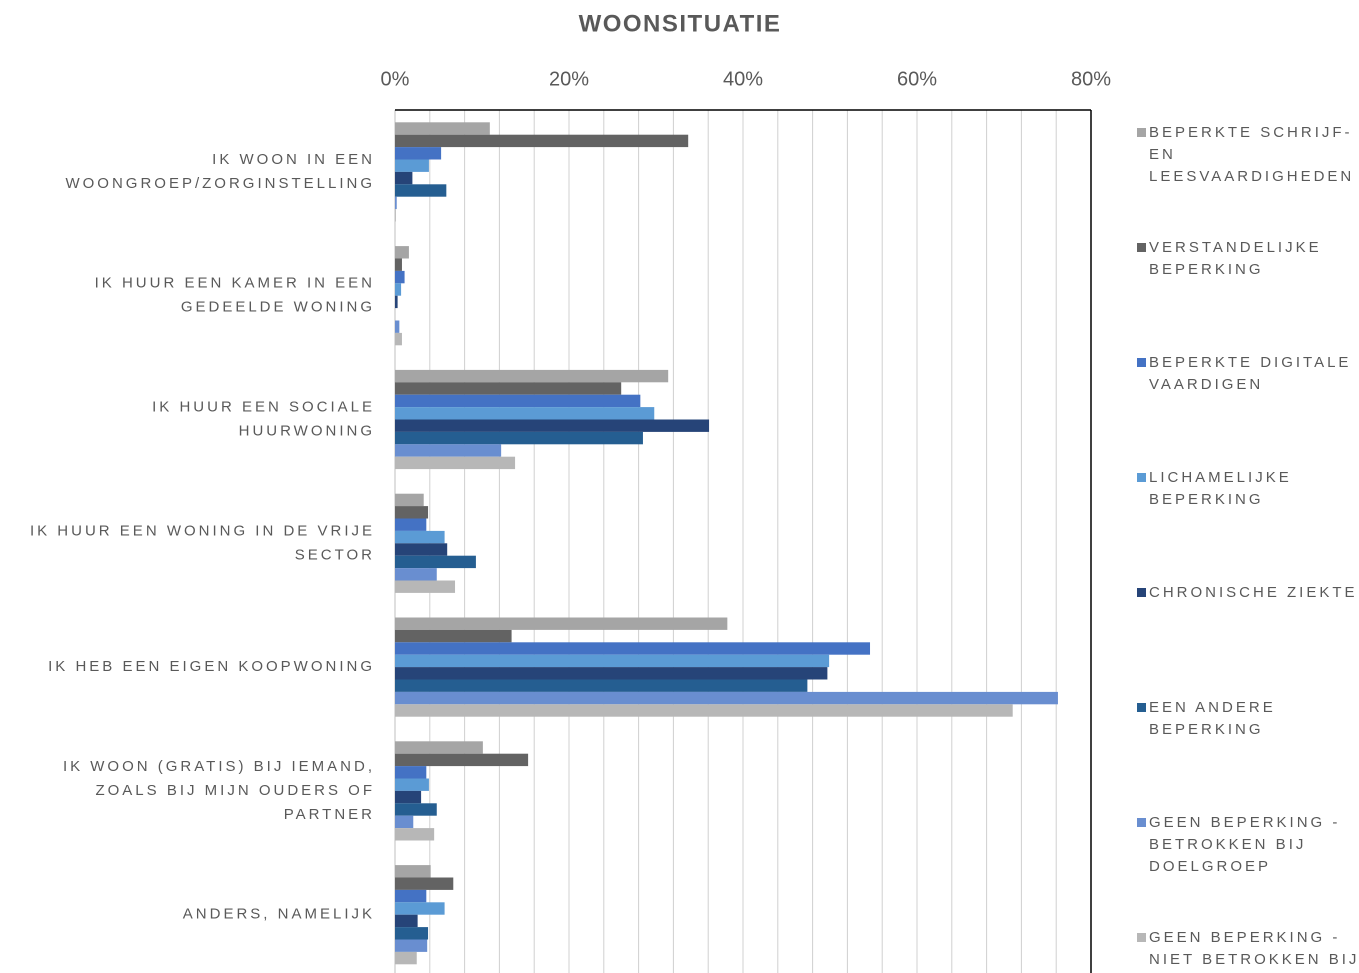 The image size is (1359, 973). Describe the element at coordinates (307, 430) in the screenshot. I see `y-tick-label: HUURWONING` at that location.